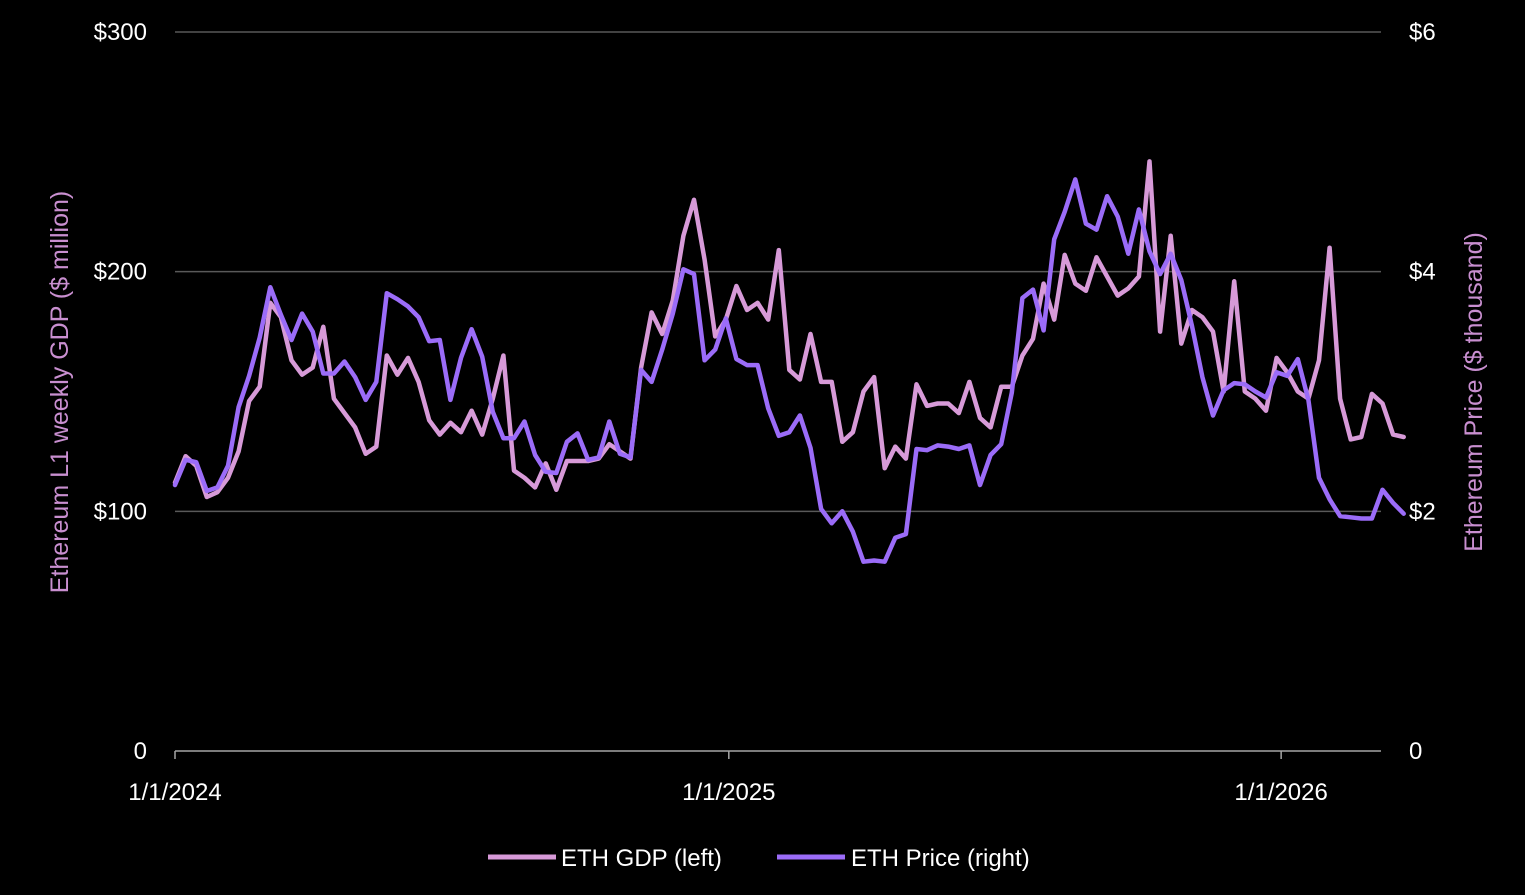 This screenshot has width=1525, height=895. Describe the element at coordinates (60, 392) in the screenshot. I see `left-axis-title: Ethereum L1 weekly GDP ($ million)` at that location.